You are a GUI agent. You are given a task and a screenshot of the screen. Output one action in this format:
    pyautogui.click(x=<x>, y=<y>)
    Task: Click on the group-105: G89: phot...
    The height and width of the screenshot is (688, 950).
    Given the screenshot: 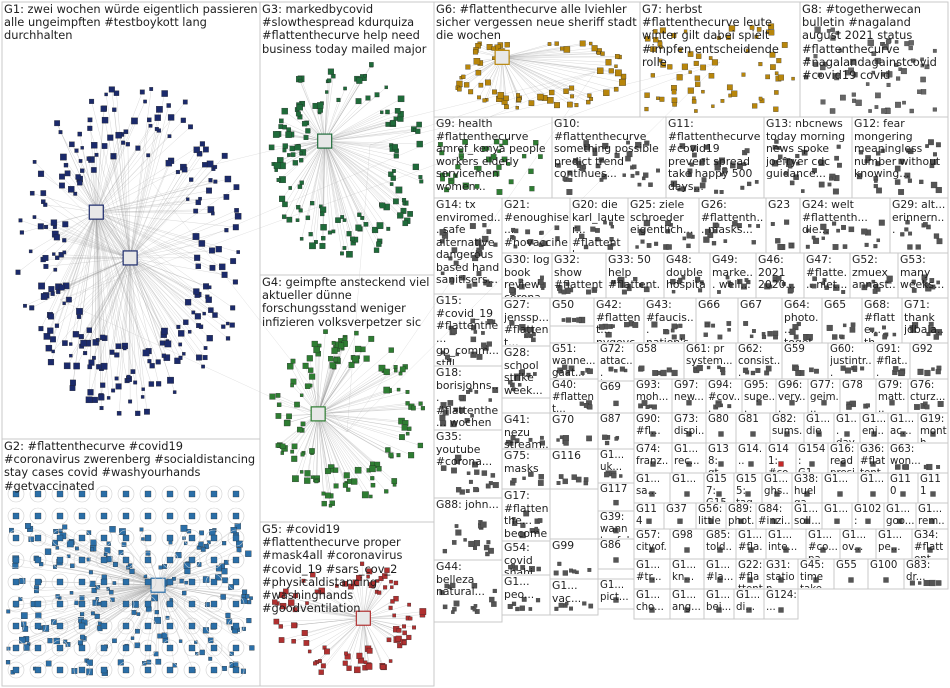 What is the action you would take?
    pyautogui.click(x=741, y=516)
    